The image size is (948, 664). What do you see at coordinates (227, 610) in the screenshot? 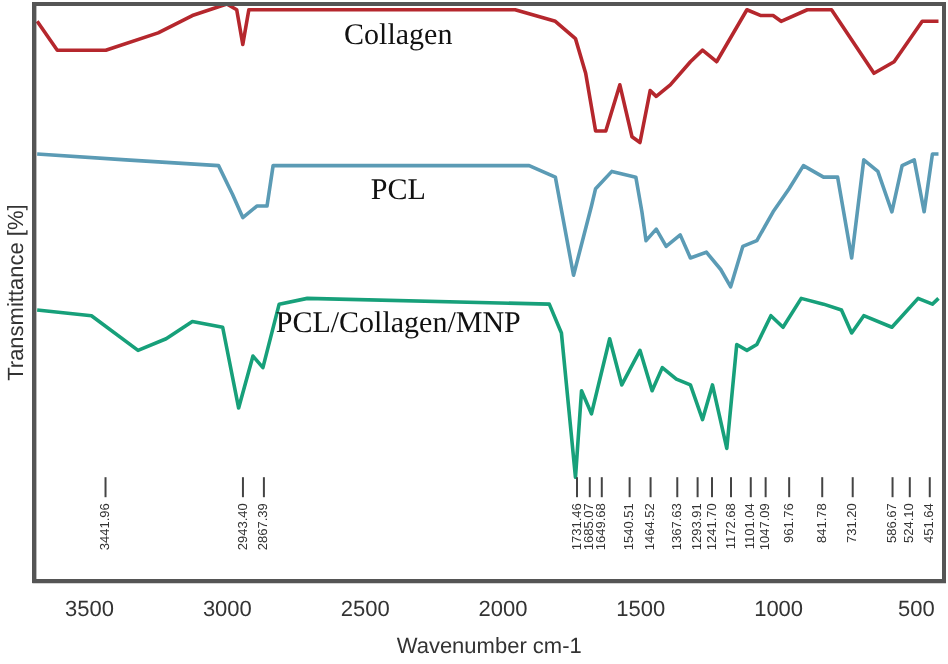
I see `x-tick-label: 3000` at bounding box center [227, 610].